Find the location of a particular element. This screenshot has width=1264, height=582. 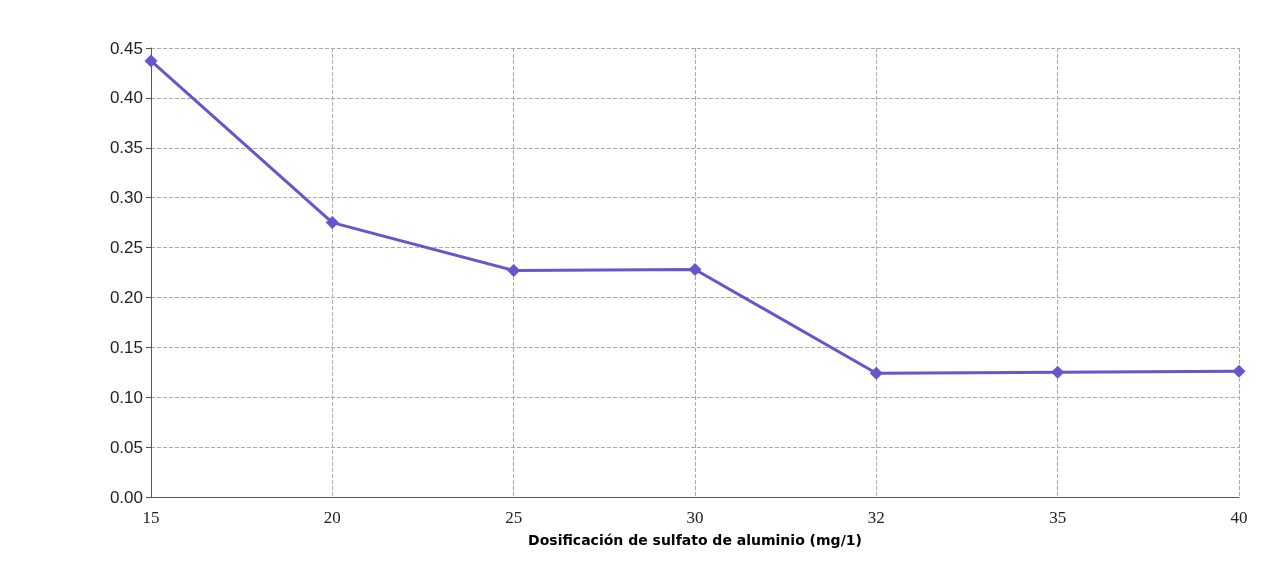

y-tick-label: 0.20 is located at coordinates (126, 297).